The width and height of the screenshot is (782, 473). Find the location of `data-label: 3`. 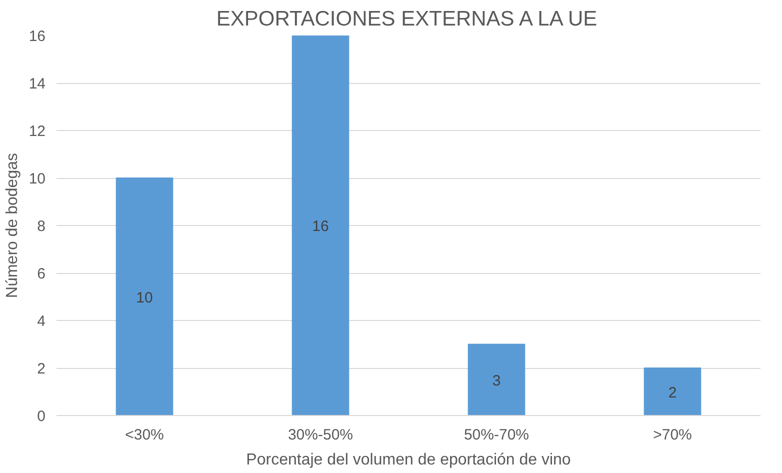

data-label: 3 is located at coordinates (496, 381).